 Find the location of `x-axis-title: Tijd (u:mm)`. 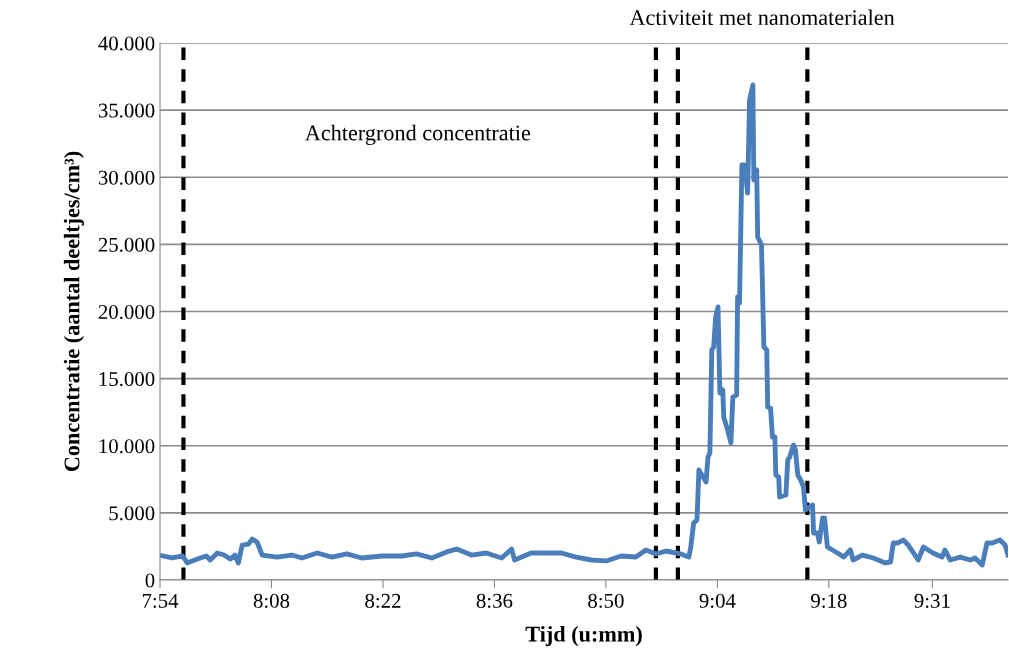

x-axis-title: Tijd (u:mm) is located at coordinates (583, 636).